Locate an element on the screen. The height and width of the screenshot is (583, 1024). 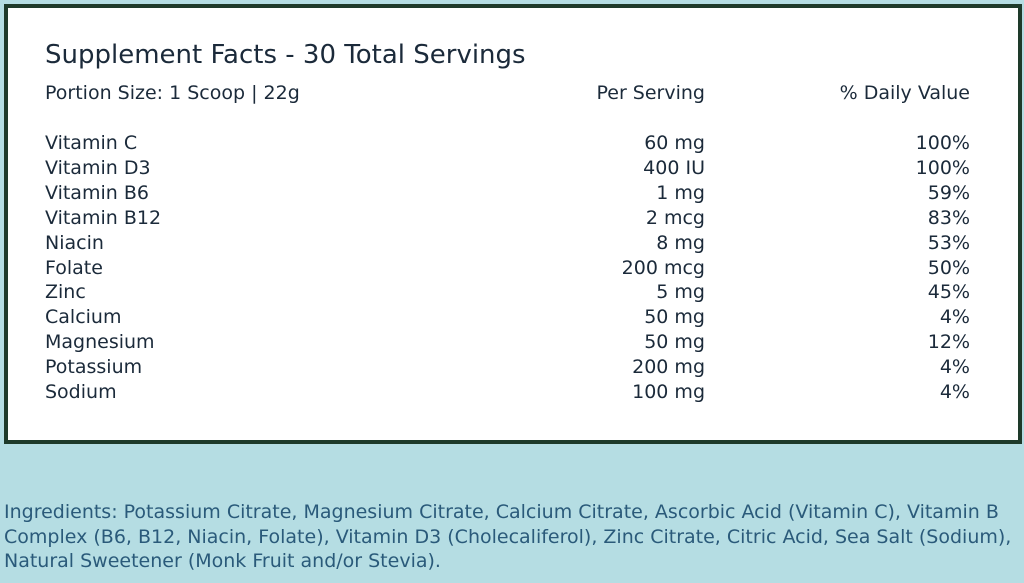
daily-value: 45% is located at coordinates (948, 292).